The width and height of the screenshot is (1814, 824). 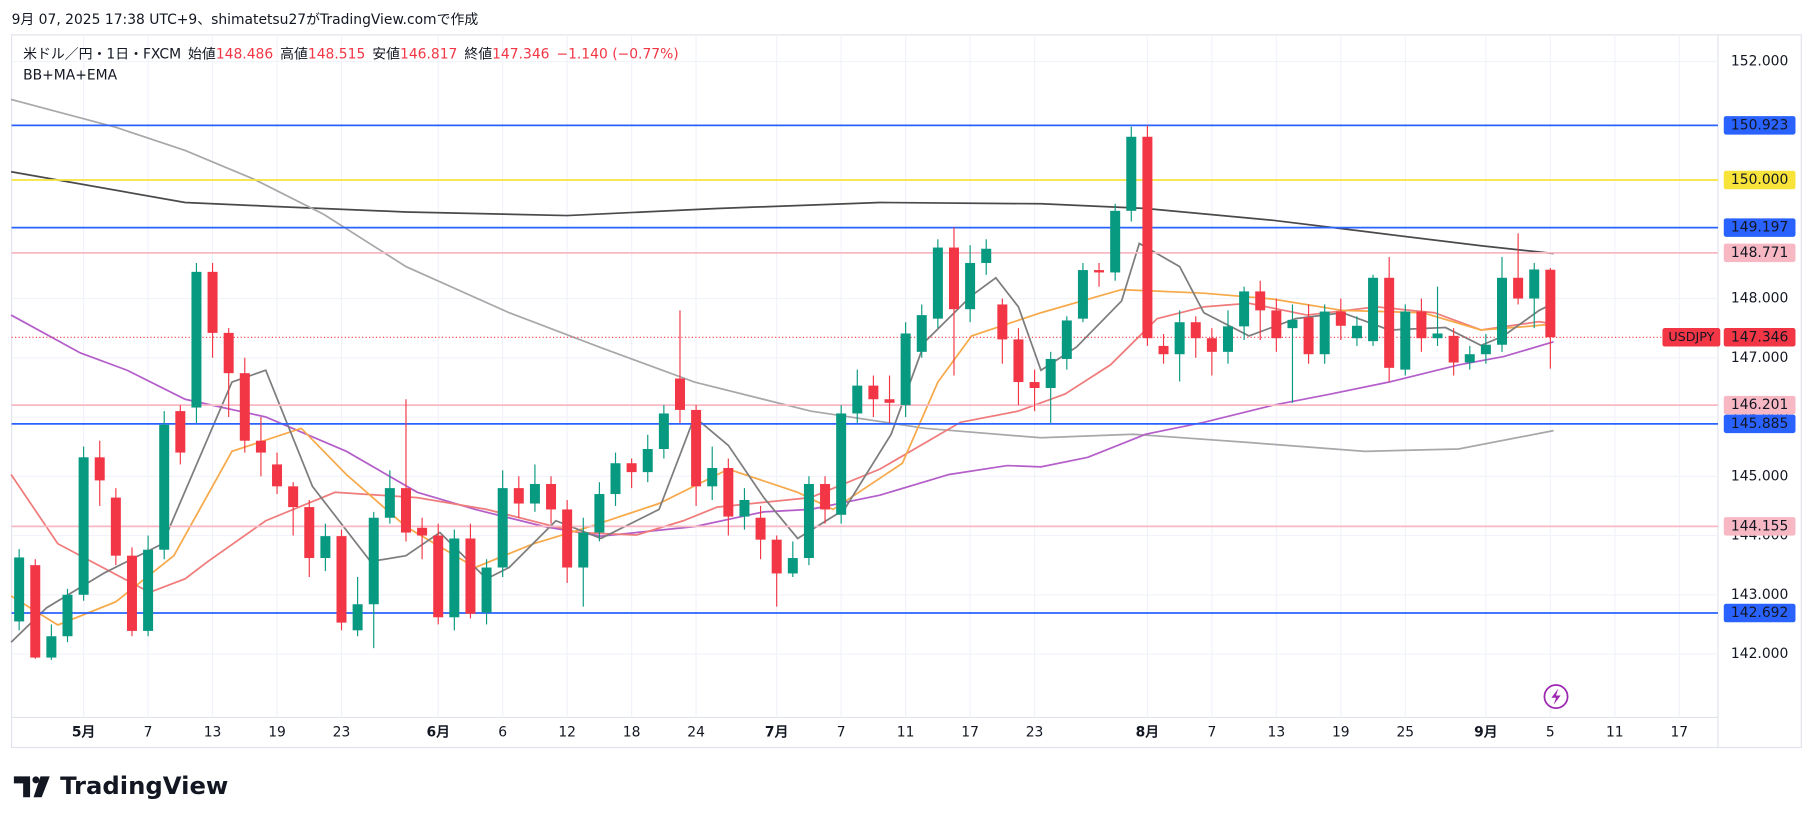 I want to click on level-label: 150.923, so click(x=1759, y=125).